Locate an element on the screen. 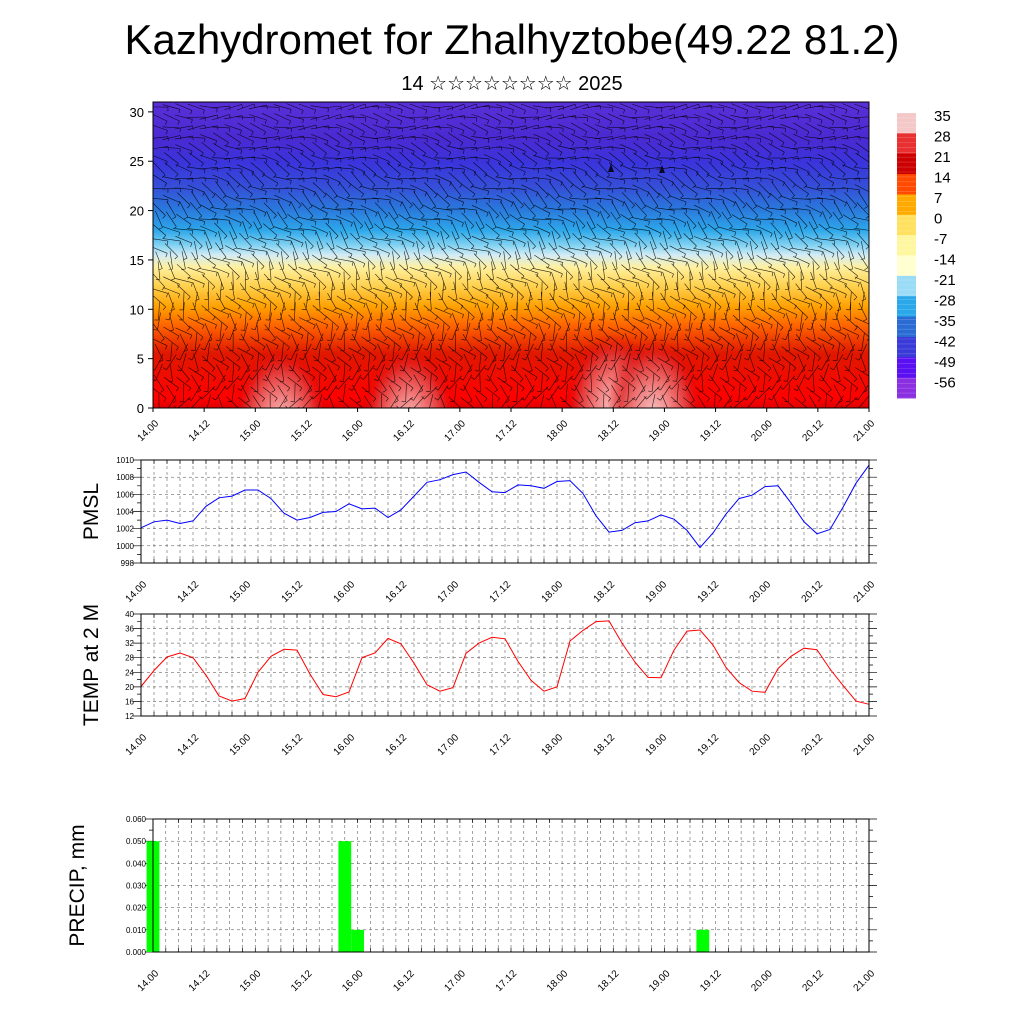 The image size is (1024, 1024). colorbar-label: -35 is located at coordinates (945, 321).